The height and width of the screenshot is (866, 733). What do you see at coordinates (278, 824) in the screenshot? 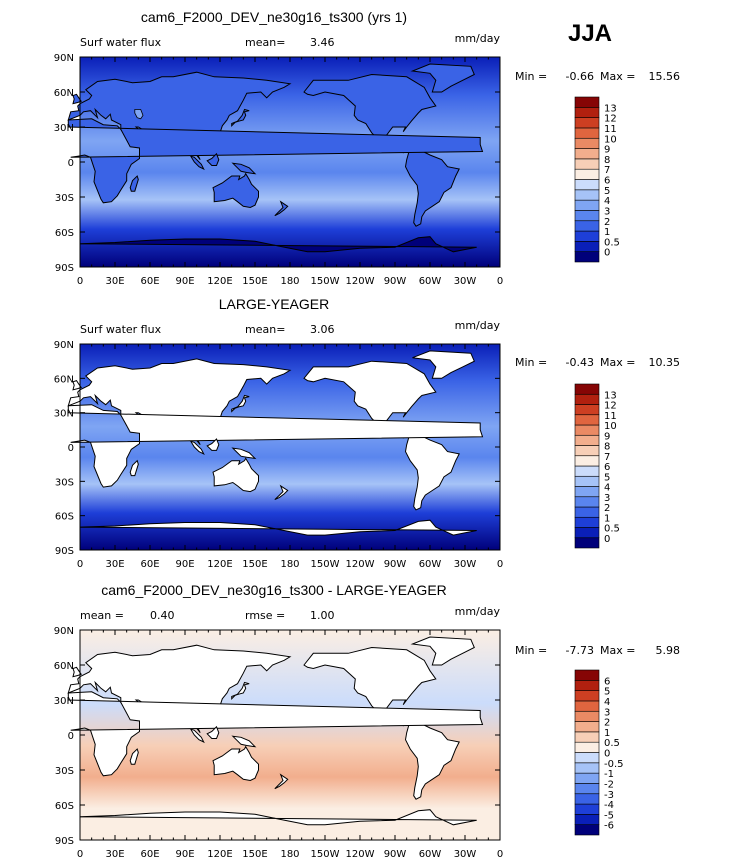
I see `land-antarctica` at bounding box center [278, 824].